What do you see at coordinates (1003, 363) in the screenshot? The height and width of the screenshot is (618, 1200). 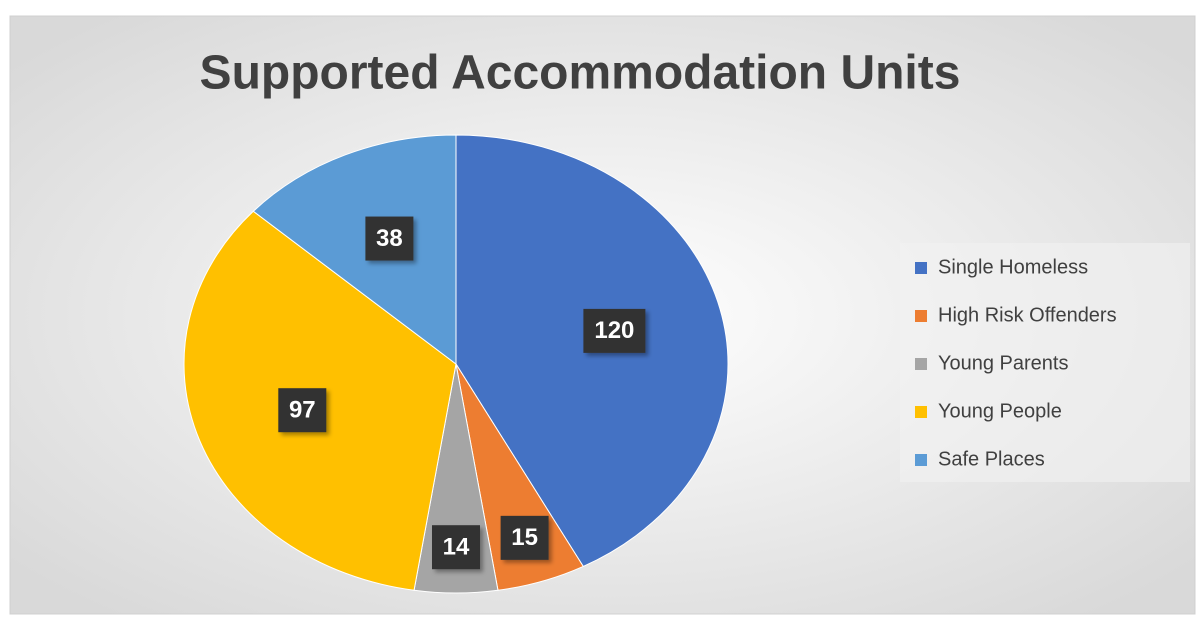 I see `legend-label: Young Parents` at bounding box center [1003, 363].